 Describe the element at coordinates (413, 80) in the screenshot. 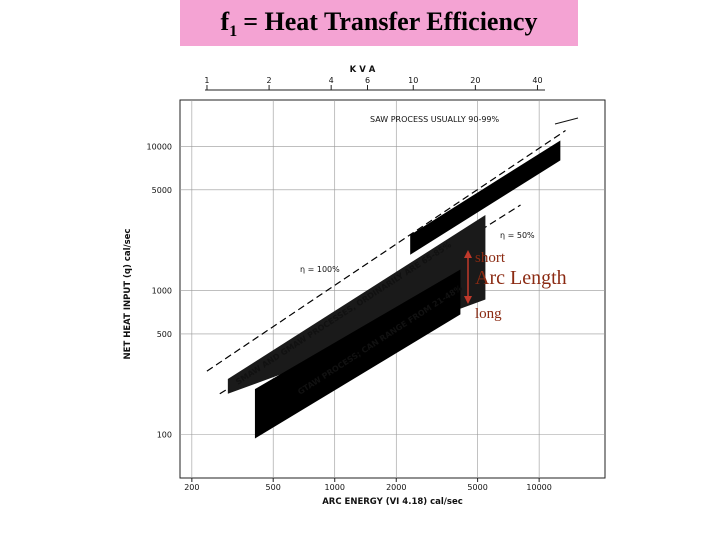

I see `x2-tick-label: 10` at that location.